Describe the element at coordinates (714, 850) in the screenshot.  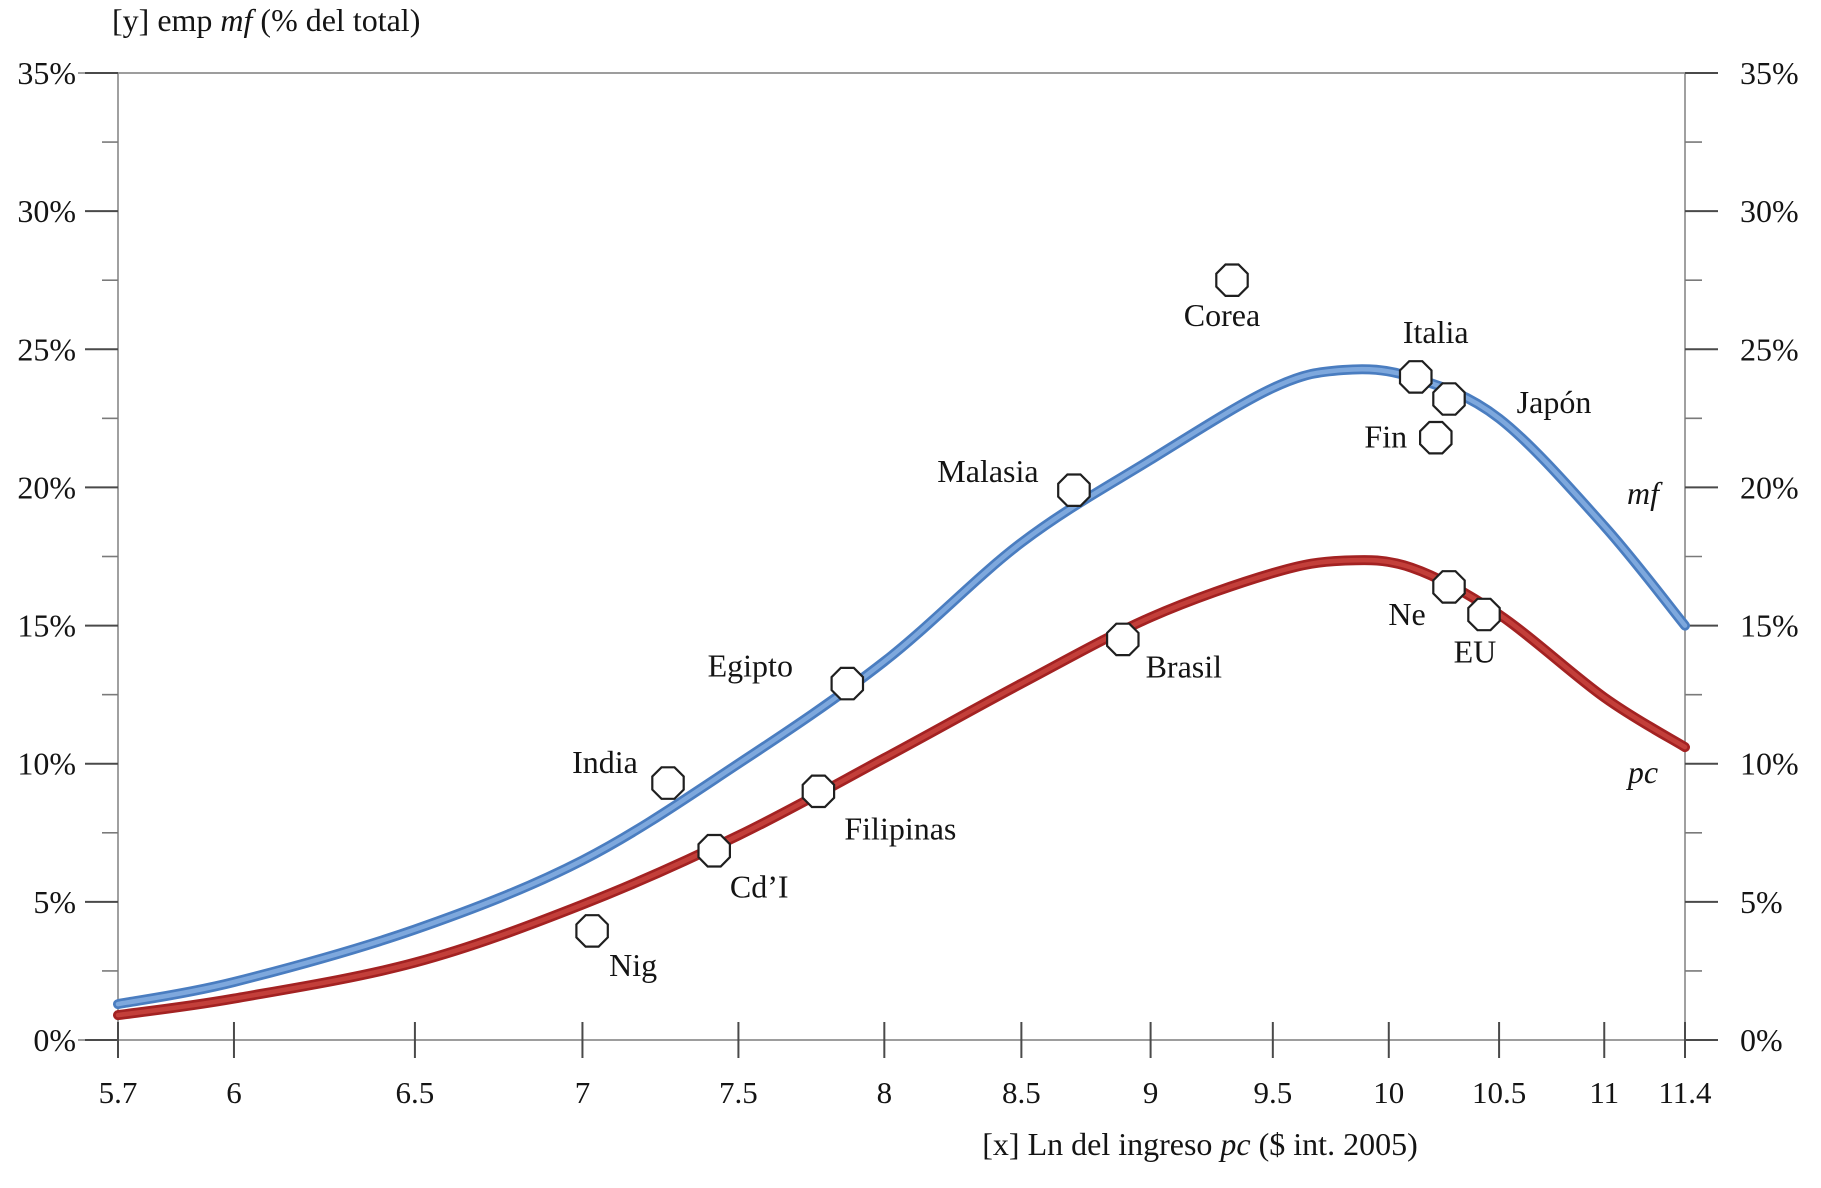
I see `marker-octagon-cd-i` at that location.